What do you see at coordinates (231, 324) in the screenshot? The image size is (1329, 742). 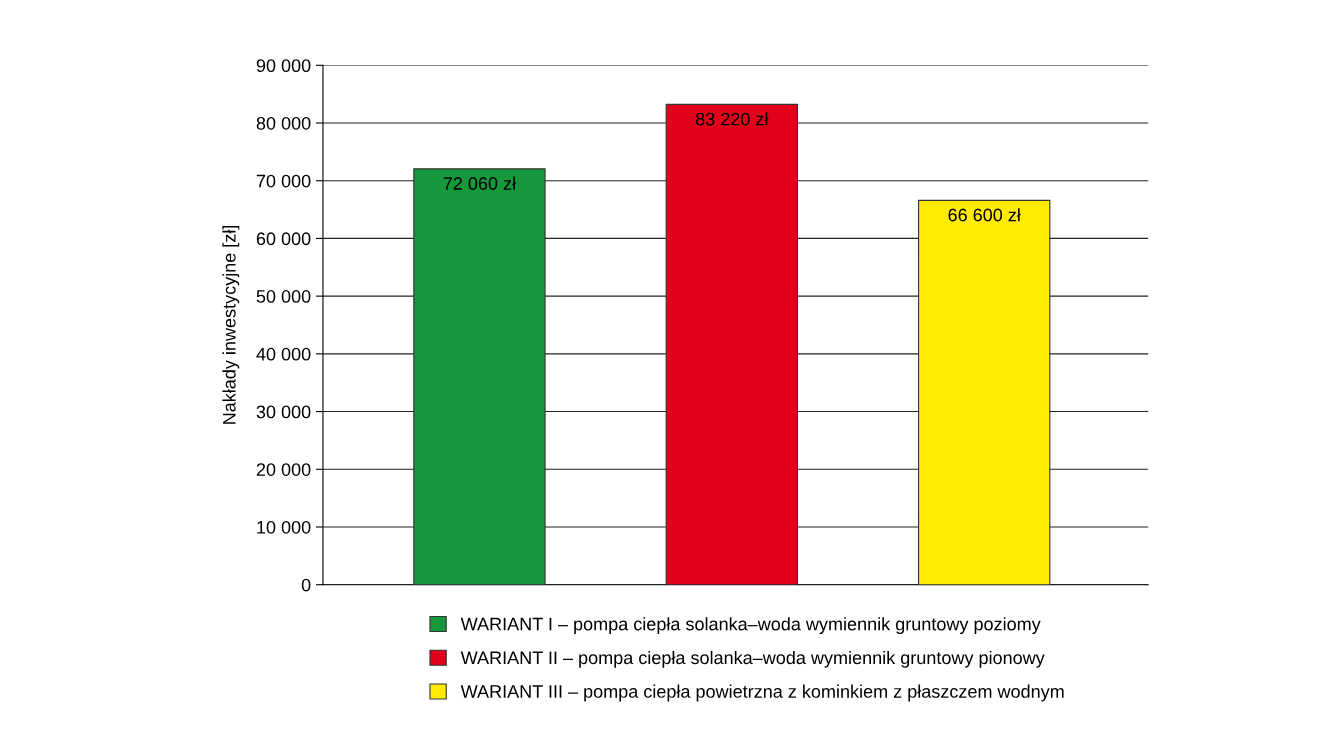 I see `y-axis-title: Nakłady inwestycyjne [zł]` at bounding box center [231, 324].